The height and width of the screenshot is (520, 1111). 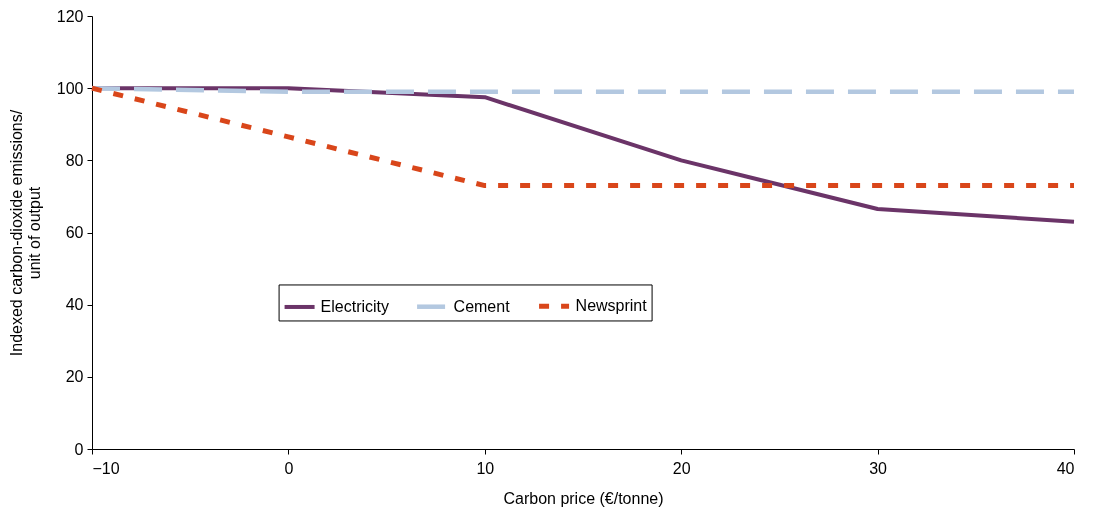 I want to click on x-axis-title: Carbon price (€/tonne), so click(x=583, y=498).